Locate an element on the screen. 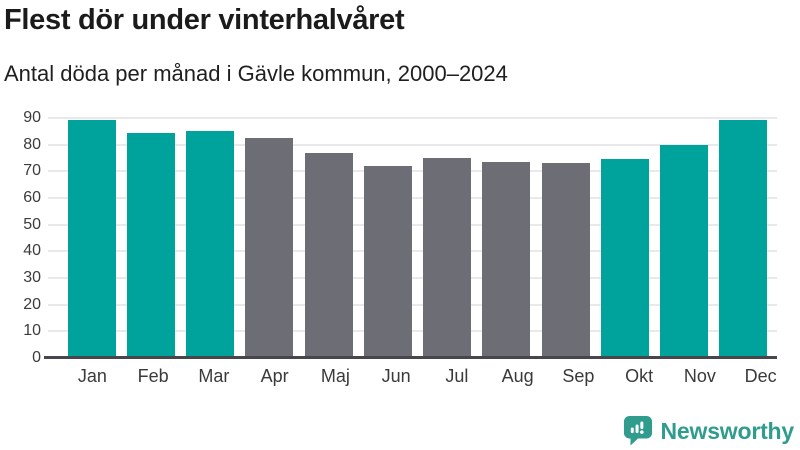 The width and height of the screenshot is (800, 450). bar-aug is located at coordinates (506, 259).